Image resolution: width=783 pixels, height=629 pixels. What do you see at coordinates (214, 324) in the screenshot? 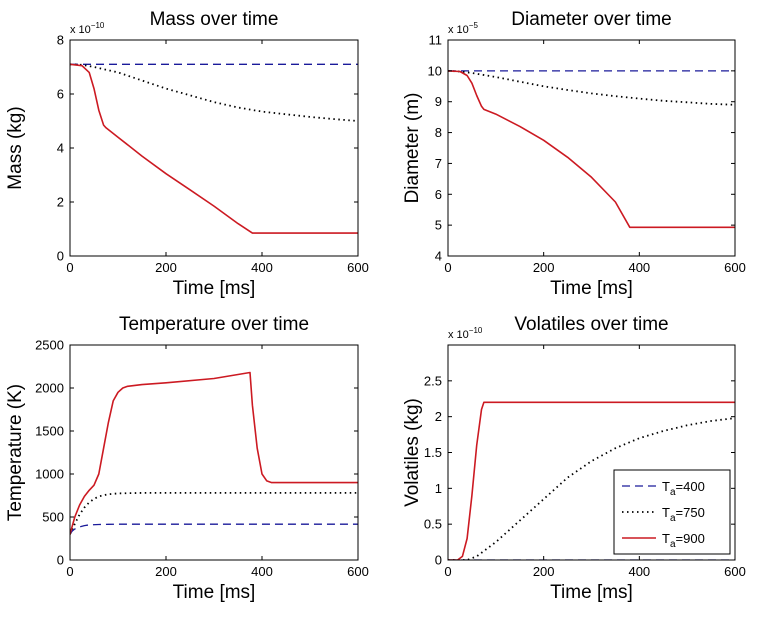
I see `chart-title: Temperature over time` at bounding box center [214, 324].